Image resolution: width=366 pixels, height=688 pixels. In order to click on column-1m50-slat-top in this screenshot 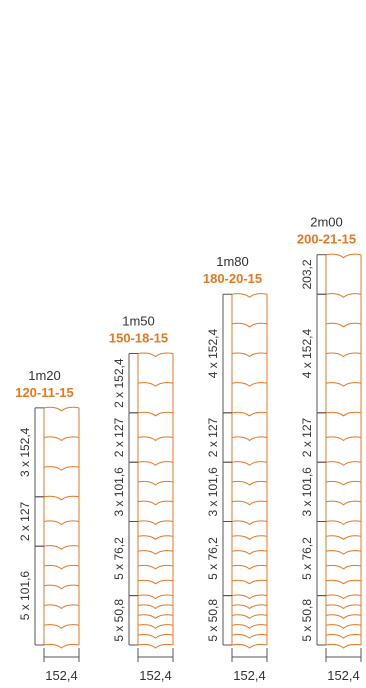, I will do `click(155, 355)`.